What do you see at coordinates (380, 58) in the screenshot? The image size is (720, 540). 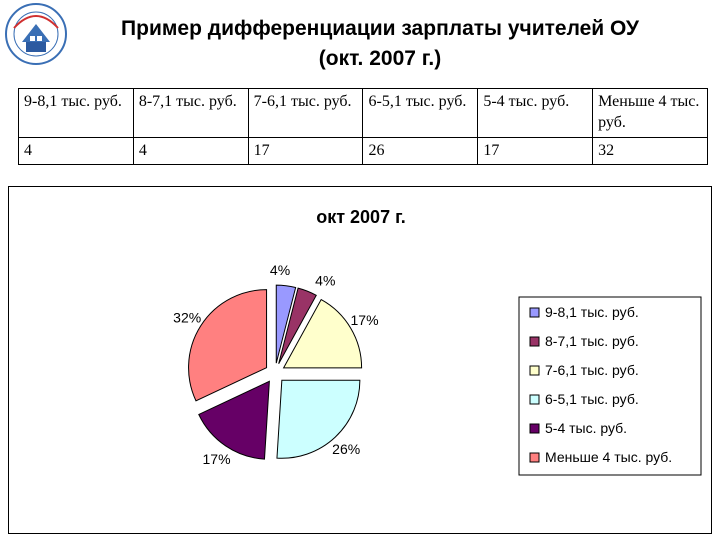 I see `title-line-2: (окт. 2007 г.)` at bounding box center [380, 58].